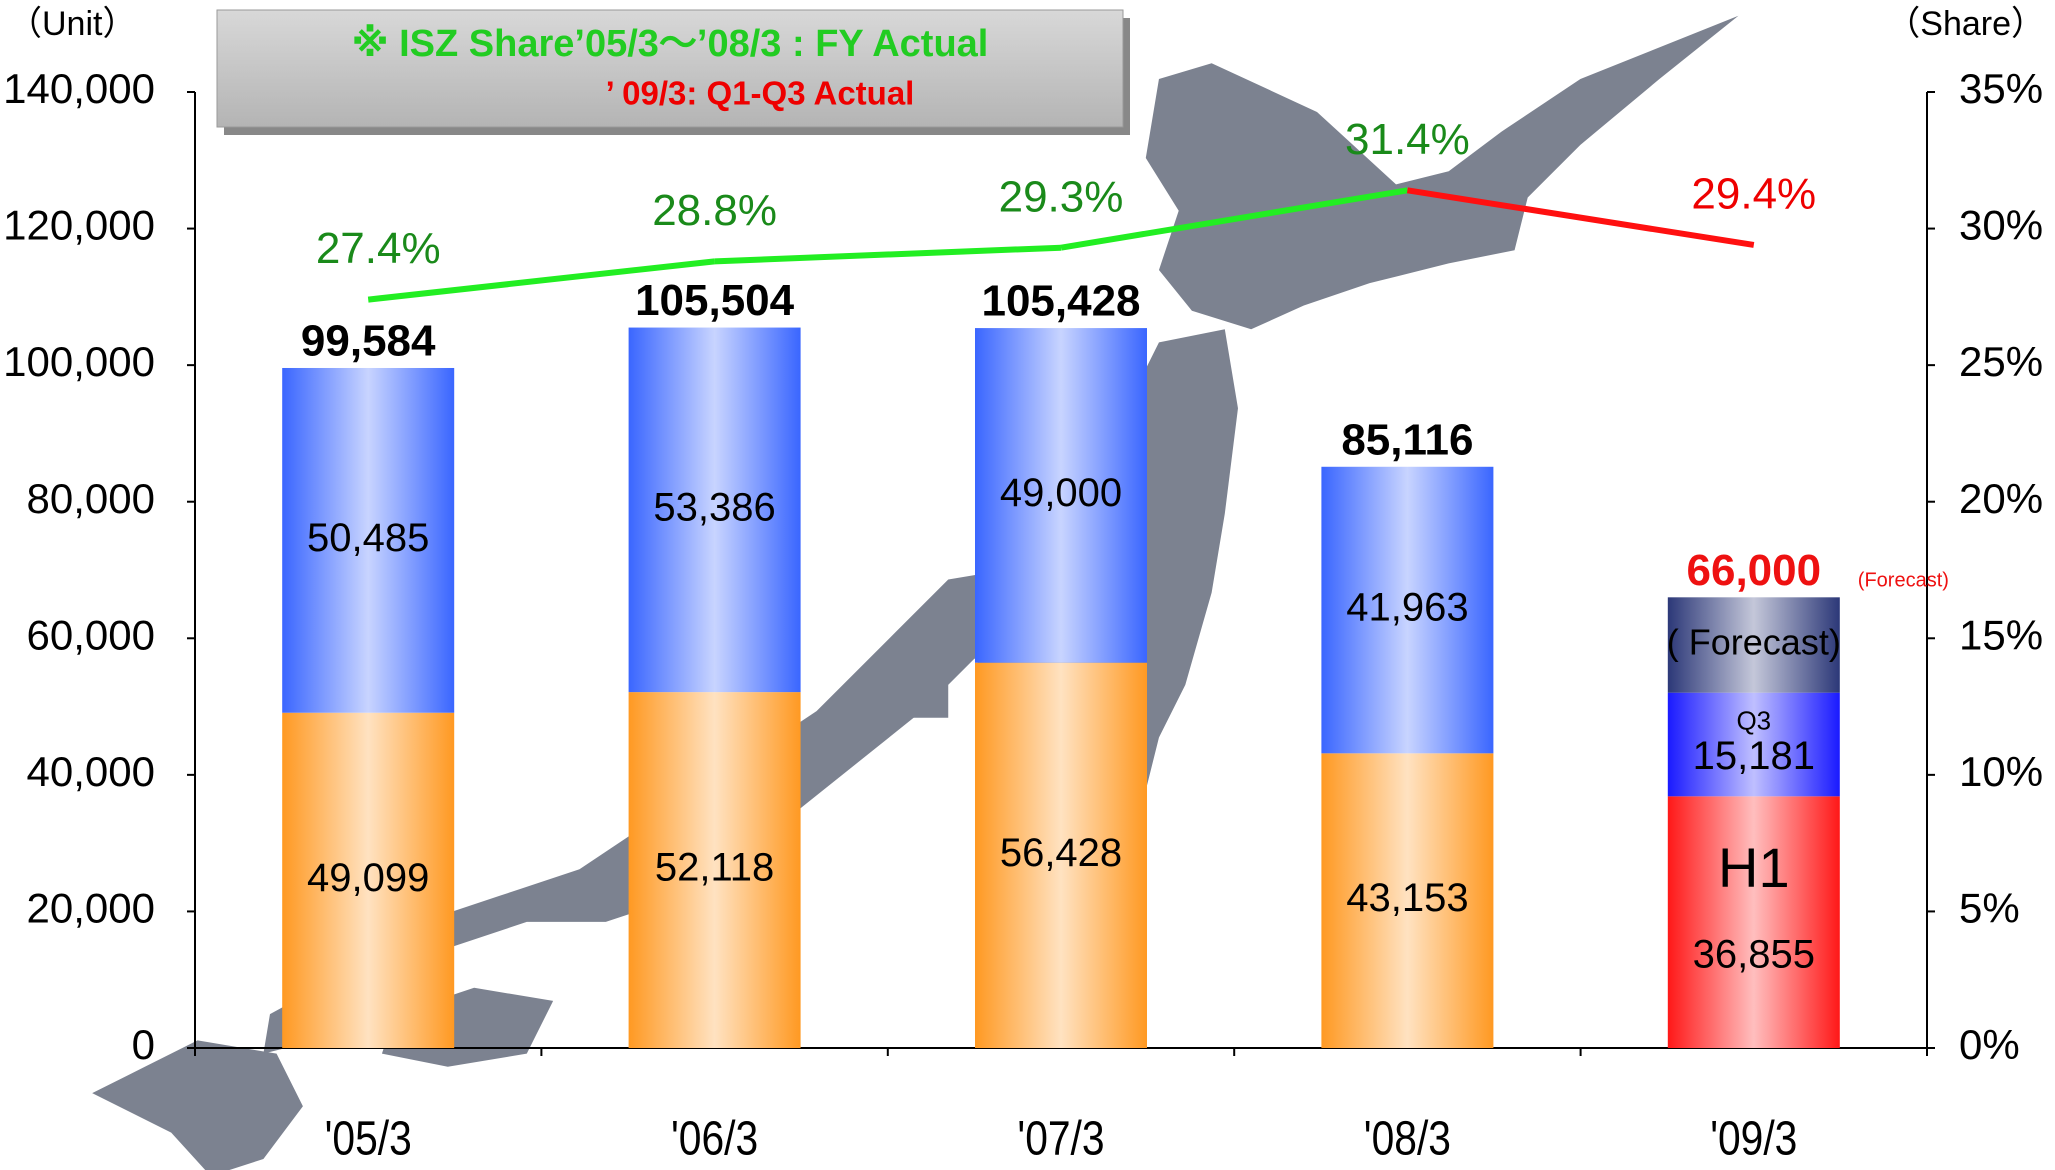 The height and width of the screenshot is (1170, 2055). What do you see at coordinates (79, 225) in the screenshot?
I see `y-tick-label: 120,000` at bounding box center [79, 225].